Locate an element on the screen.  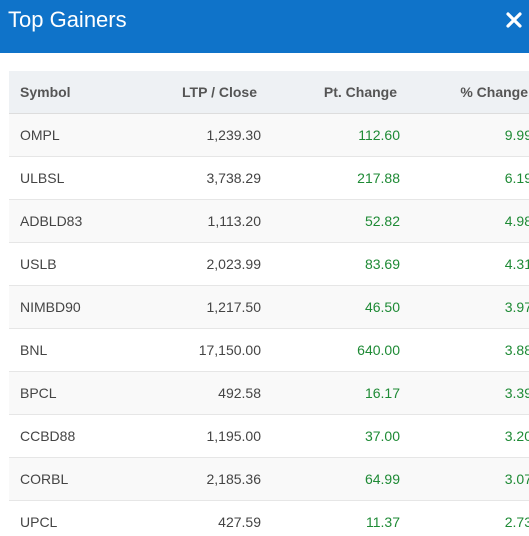
header-symbol: Symbol is located at coordinates (45, 92).